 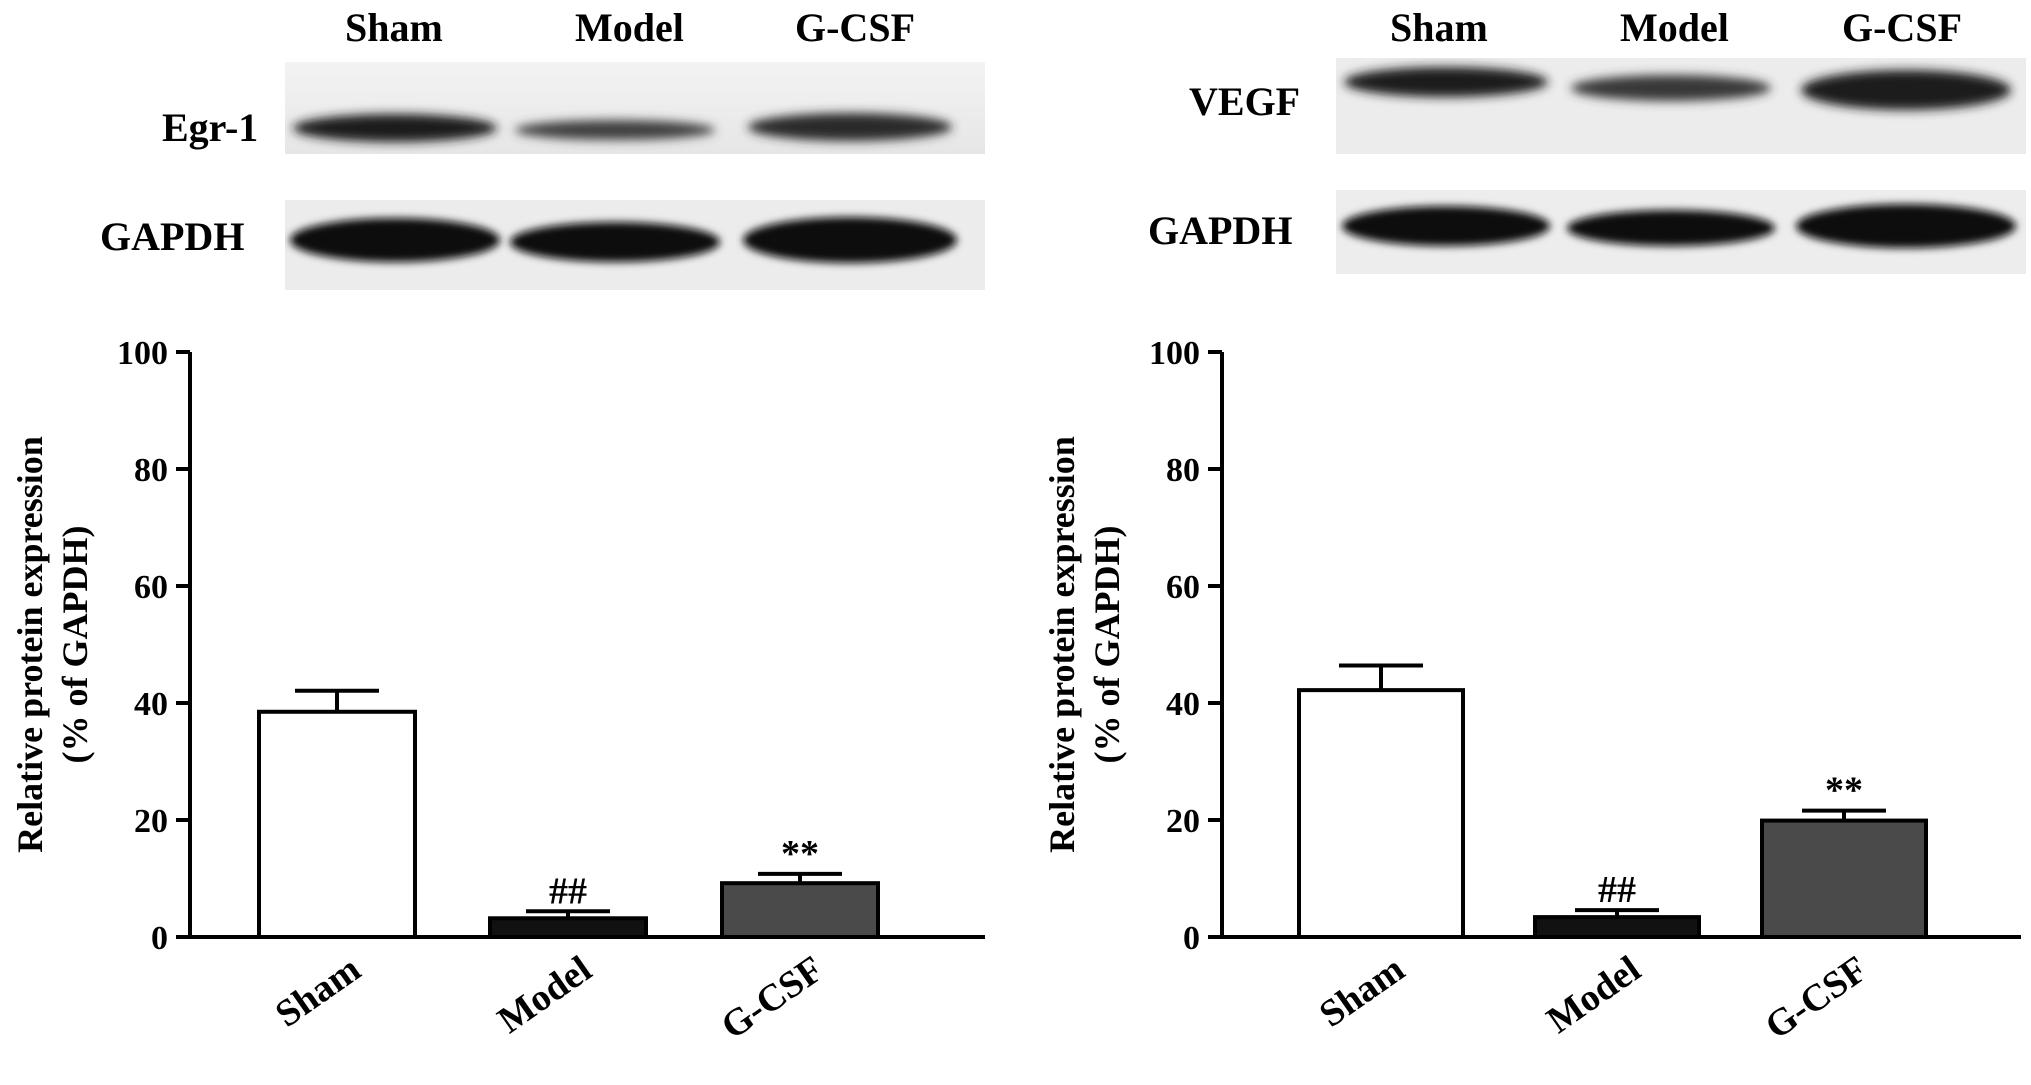 What do you see at coordinates (635, 108) in the screenshot?
I see `western-blot-egr1` at bounding box center [635, 108].